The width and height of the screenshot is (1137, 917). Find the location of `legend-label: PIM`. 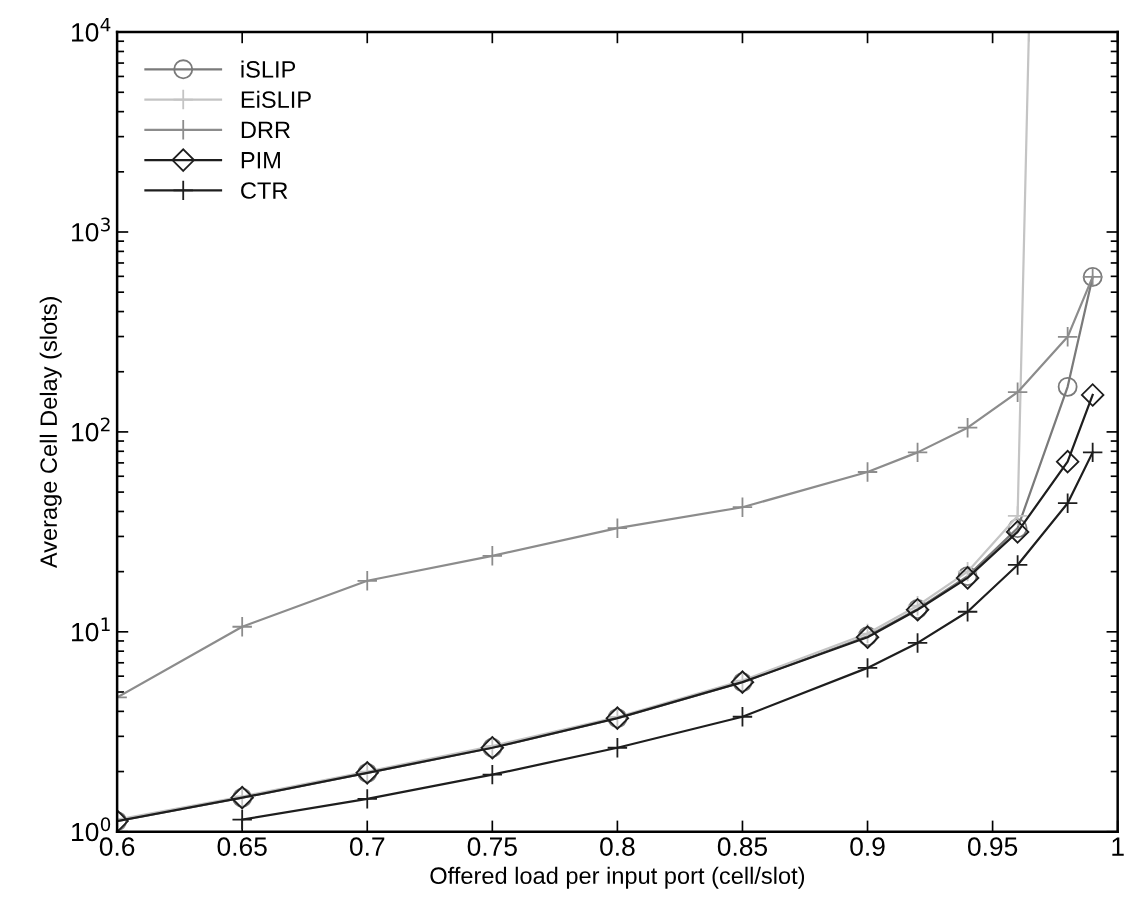

legend-label: PIM is located at coordinates (260, 160).